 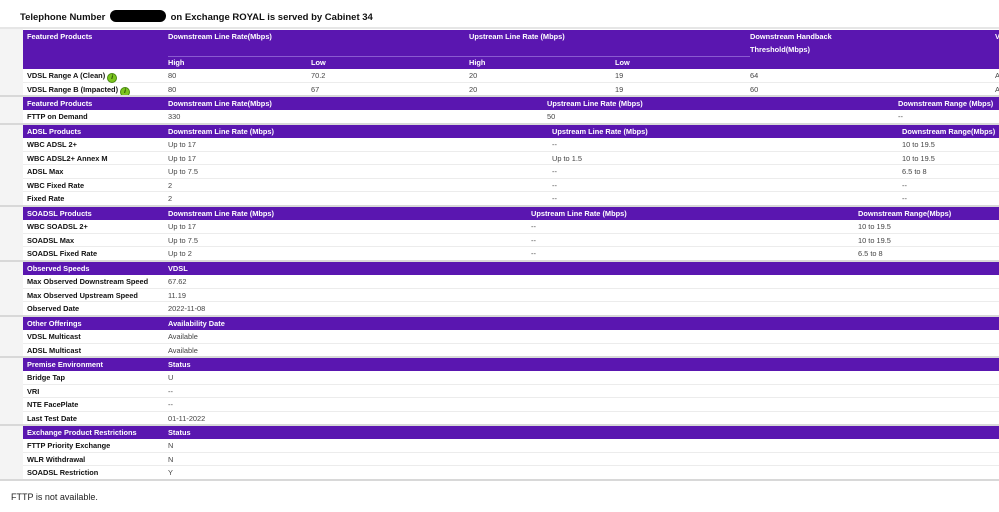 I want to click on row-label: SOADSL Max, so click(x=50, y=240).